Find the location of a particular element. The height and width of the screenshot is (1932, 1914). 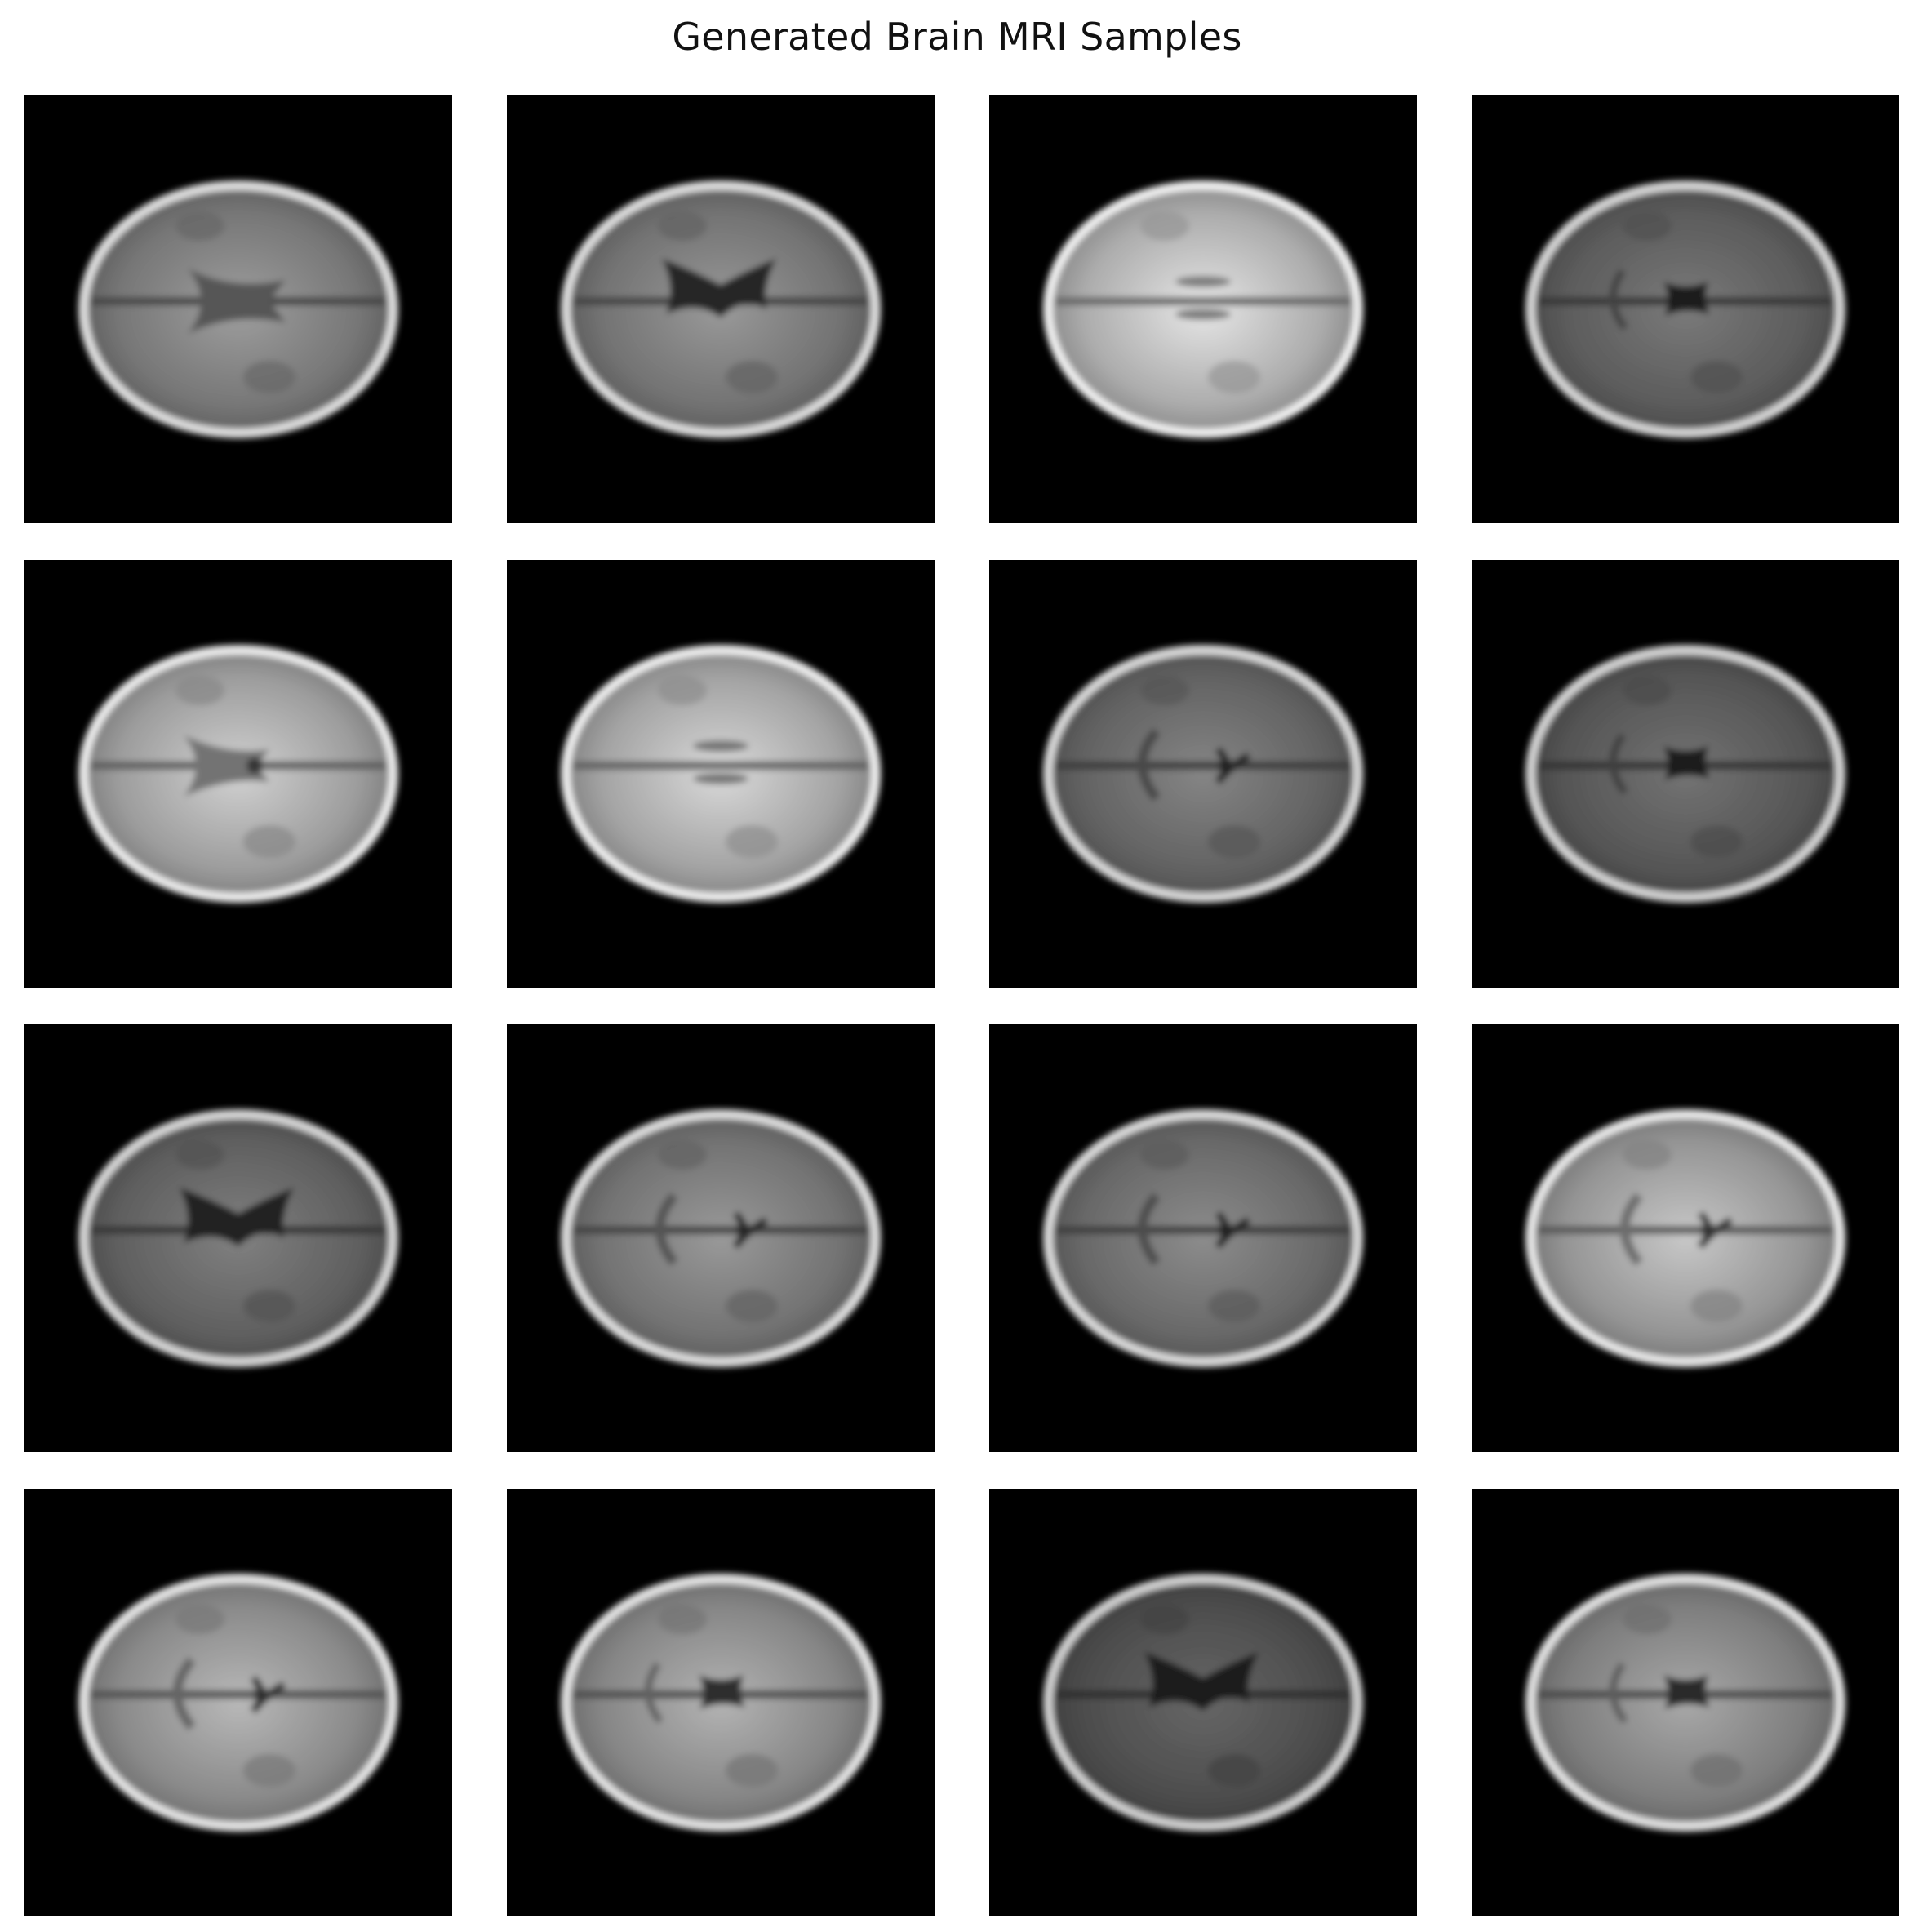

figure-title: Generated Brain MRI Samples is located at coordinates (957, 37).